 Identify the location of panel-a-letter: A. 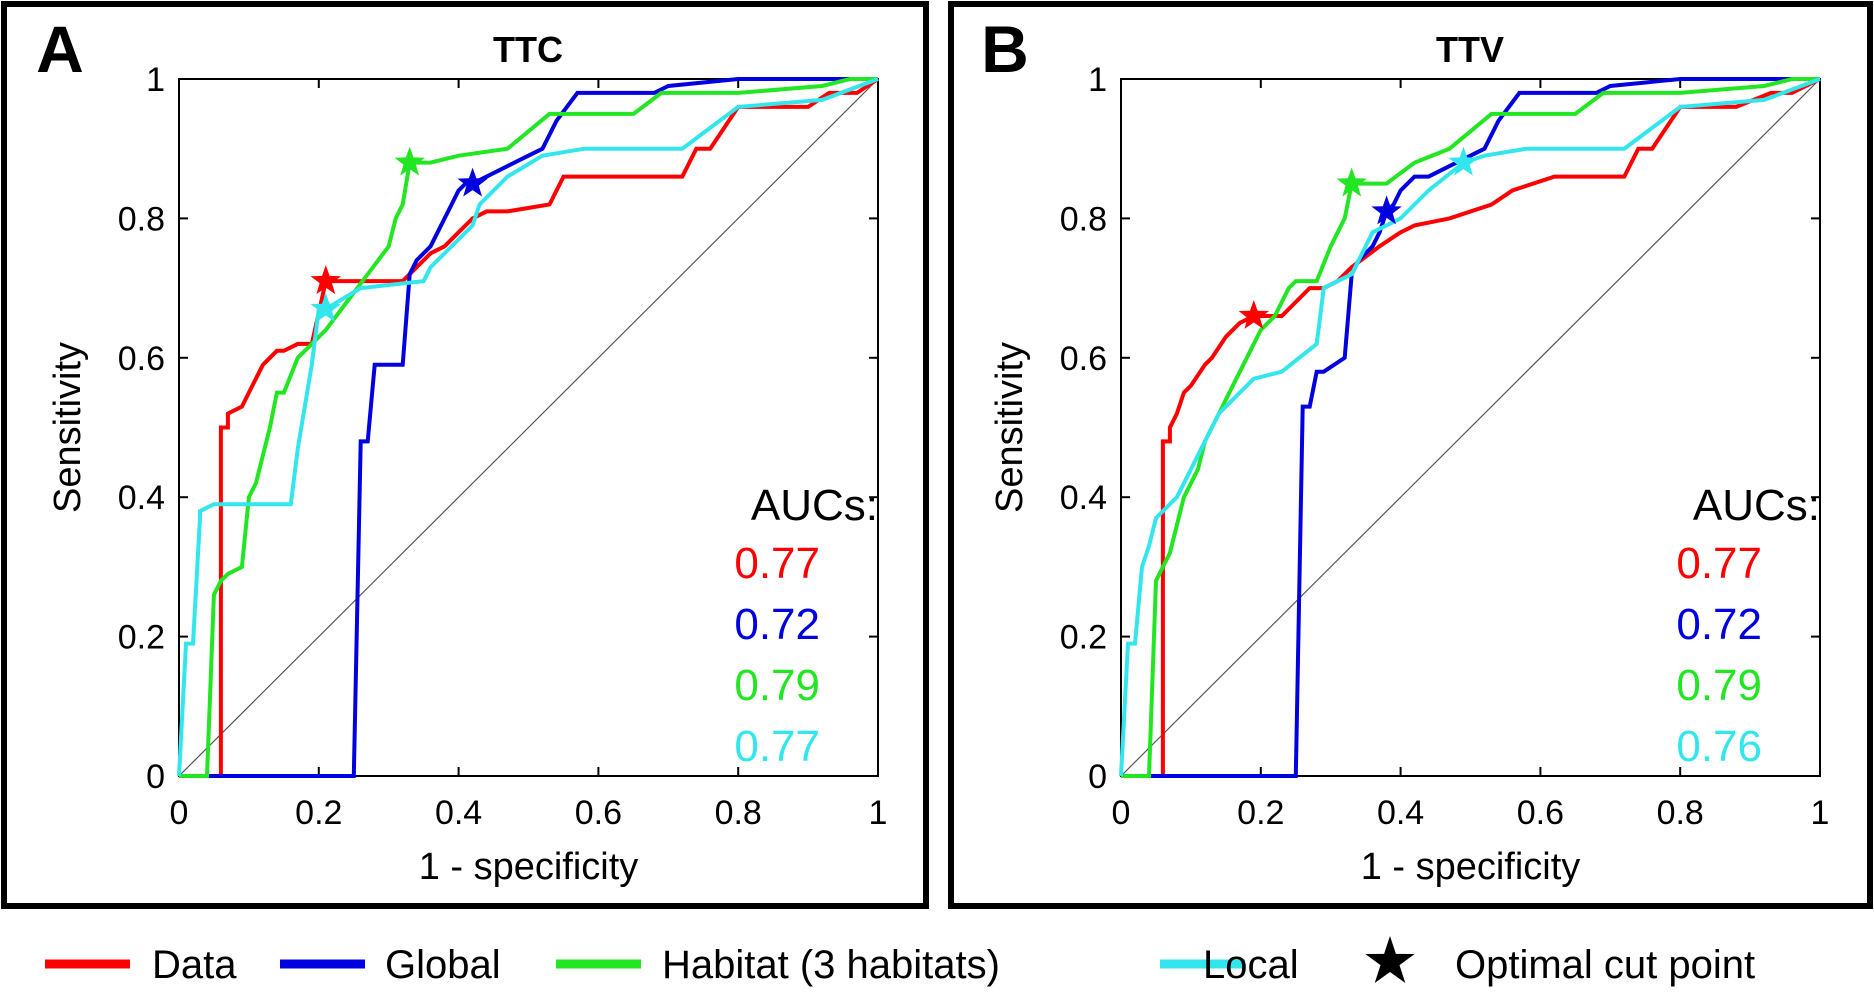
(60, 49).